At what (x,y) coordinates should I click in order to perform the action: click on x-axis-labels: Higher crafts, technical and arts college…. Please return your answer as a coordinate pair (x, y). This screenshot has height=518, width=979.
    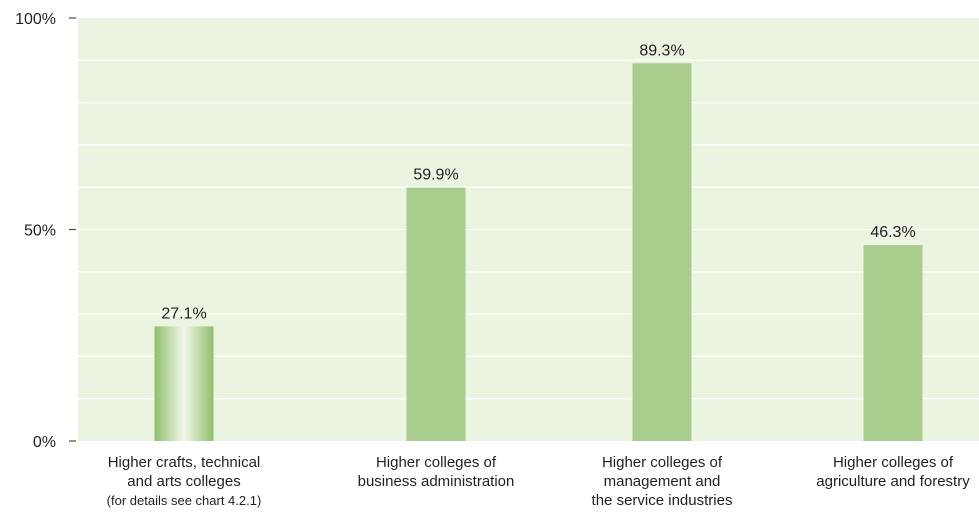
    Looking at the image, I should click on (539, 481).